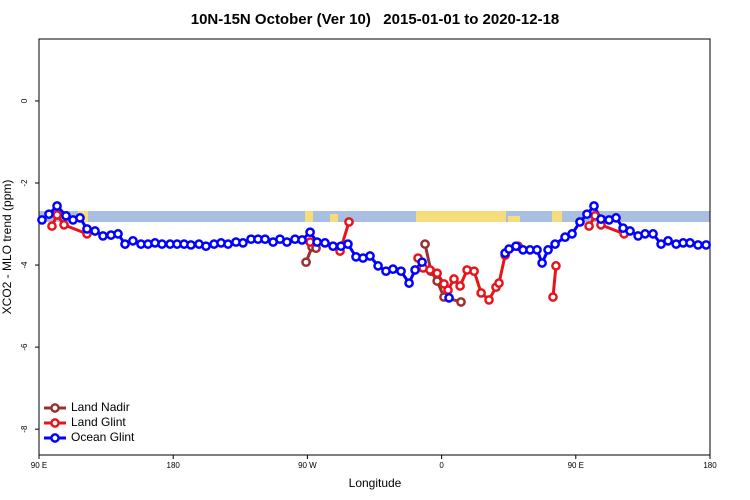 This screenshot has width=750, height=500. Describe the element at coordinates (375, 483) in the screenshot. I see `x-axis-label: Longitude` at that location.